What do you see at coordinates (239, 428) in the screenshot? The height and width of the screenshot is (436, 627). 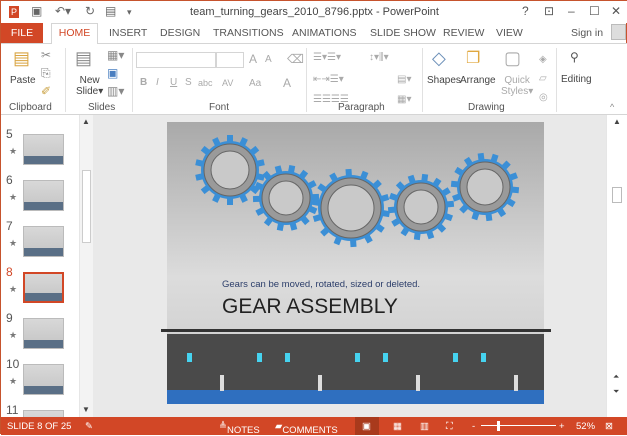 I see `notes-button: ≜ NOTES` at bounding box center [239, 428].